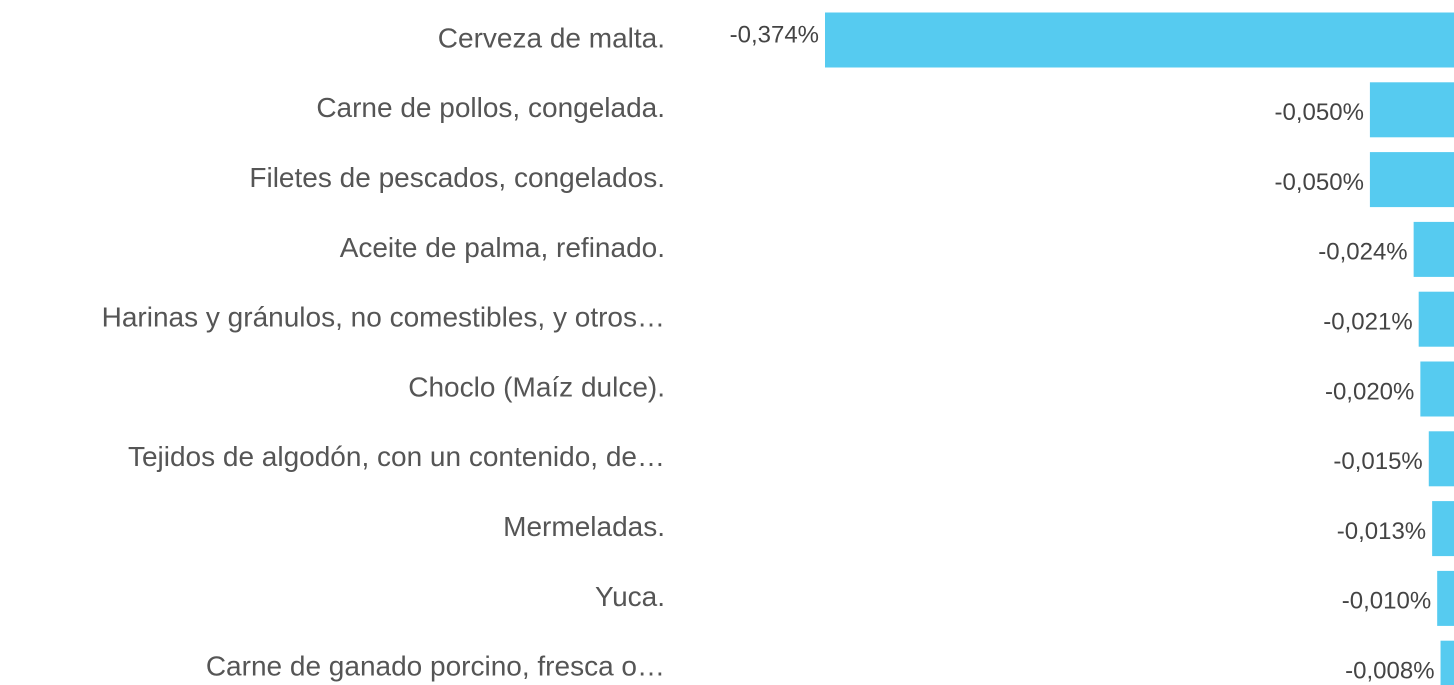 This screenshot has height=685, width=1454. What do you see at coordinates (1377, 461) in the screenshot?
I see `value-label: -0,015%` at bounding box center [1377, 461].